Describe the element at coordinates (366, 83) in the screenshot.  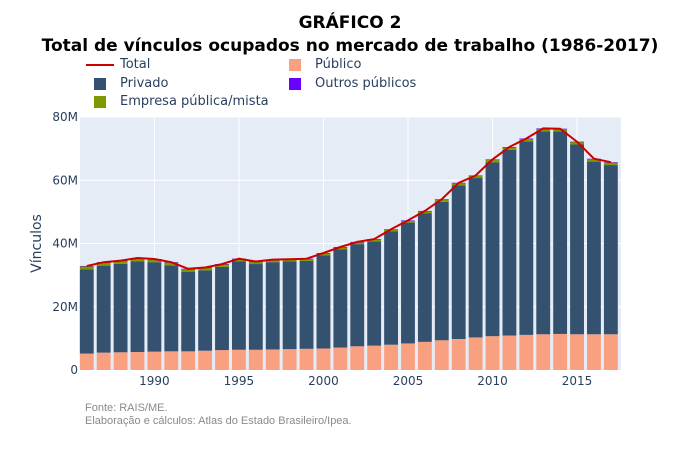
I see `legend-label-outros: Outros públicos` at that location.